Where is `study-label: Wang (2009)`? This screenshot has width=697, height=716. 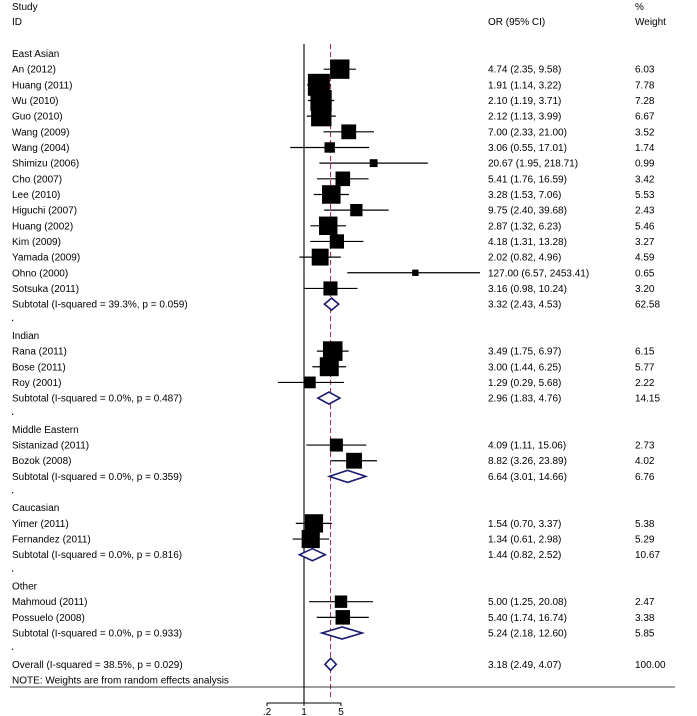
study-label: Wang (2009) is located at coordinates (40, 132).